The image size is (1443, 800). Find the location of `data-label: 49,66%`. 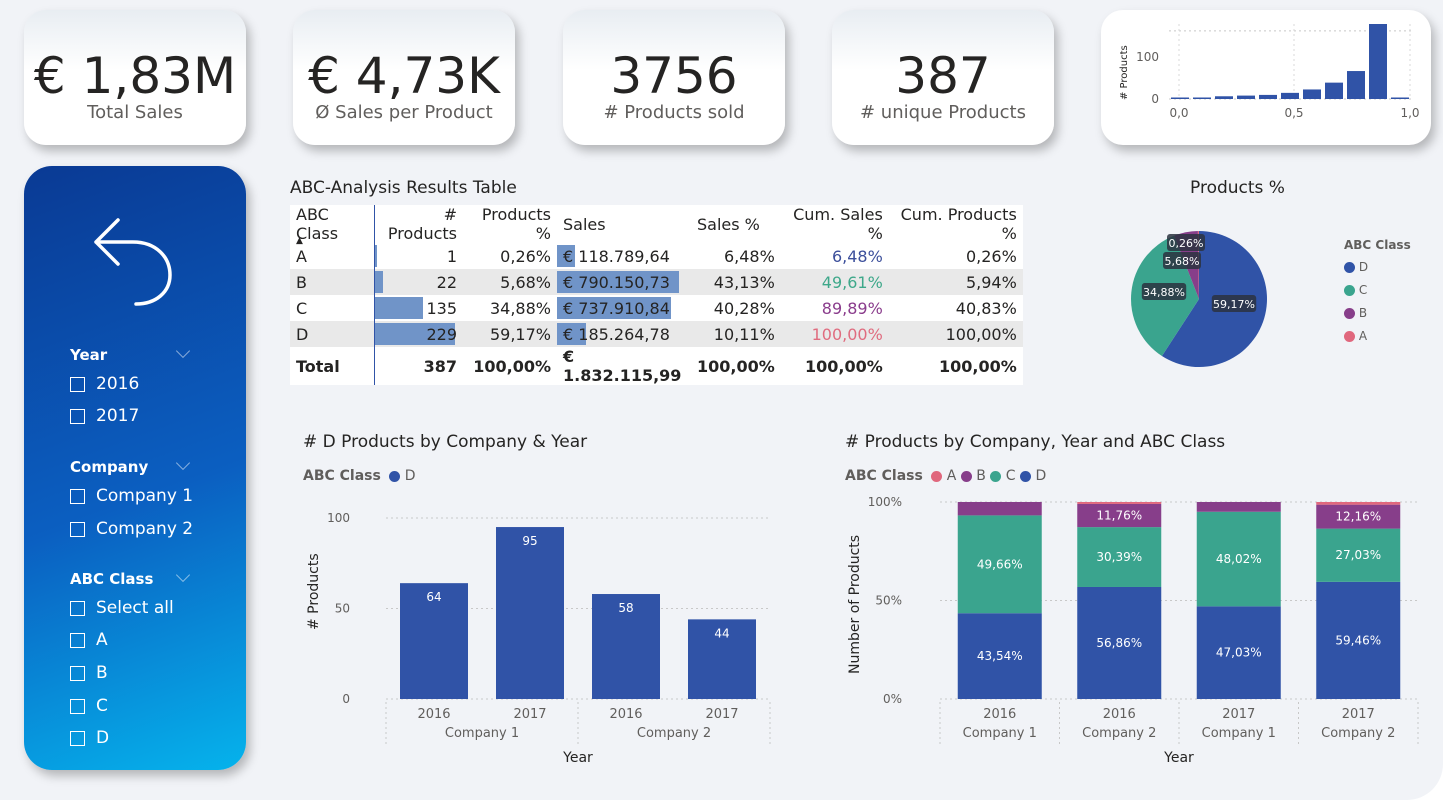

data-label: 49,66% is located at coordinates (1000, 564).